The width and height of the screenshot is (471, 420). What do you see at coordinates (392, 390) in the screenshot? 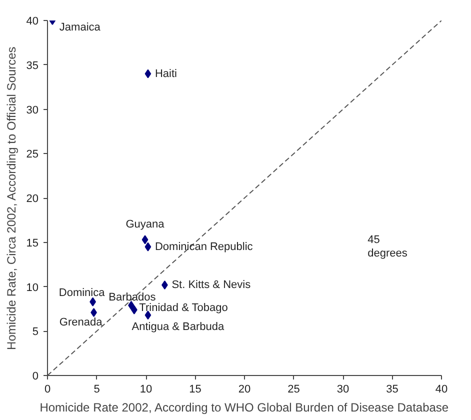
I see `x-tick-label: 35` at bounding box center [392, 390].